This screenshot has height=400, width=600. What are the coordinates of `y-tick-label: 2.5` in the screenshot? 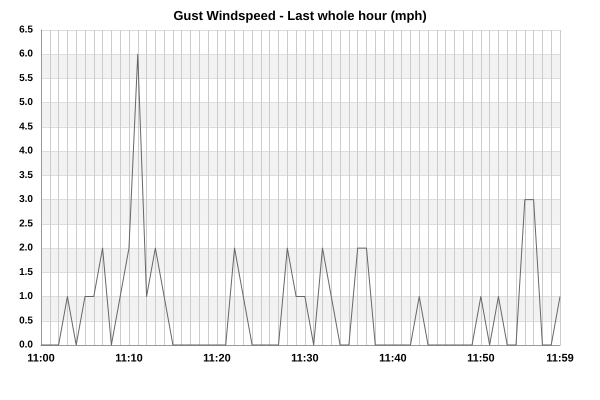 It's located at (26, 224).